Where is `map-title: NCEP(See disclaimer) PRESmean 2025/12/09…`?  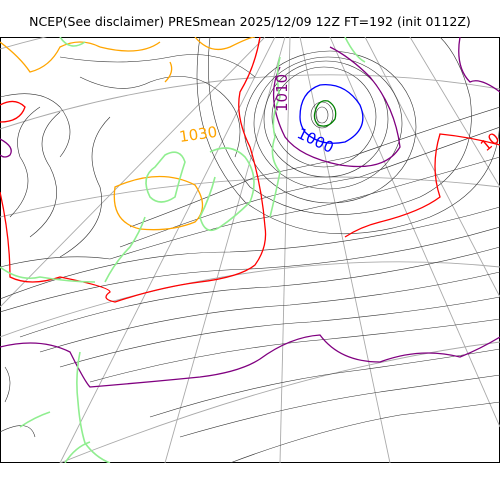
map-title: NCEP(See disclaimer) PRESmean 2025/12/09… is located at coordinates (250, 21).